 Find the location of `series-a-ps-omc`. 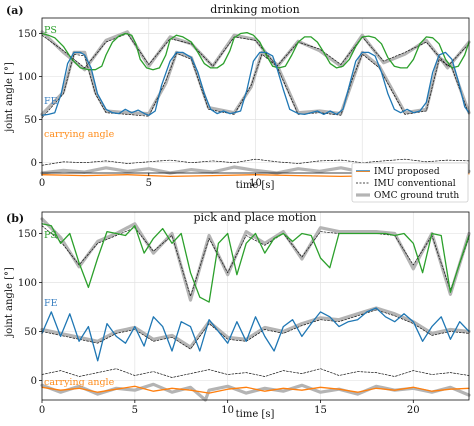

series-a-ps-omc is located at coordinates (255, 51).